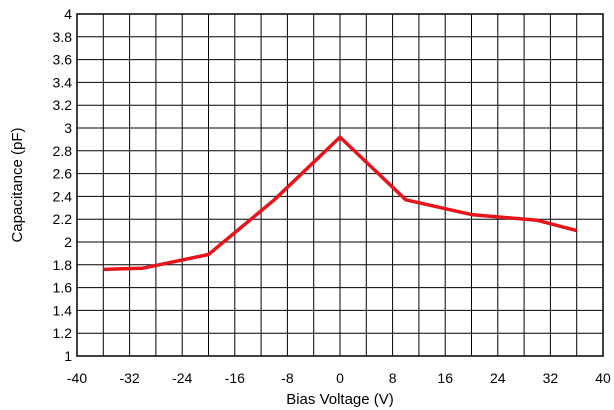  Describe the element at coordinates (68, 242) in the screenshot. I see `y-tick-label: 2` at that location.